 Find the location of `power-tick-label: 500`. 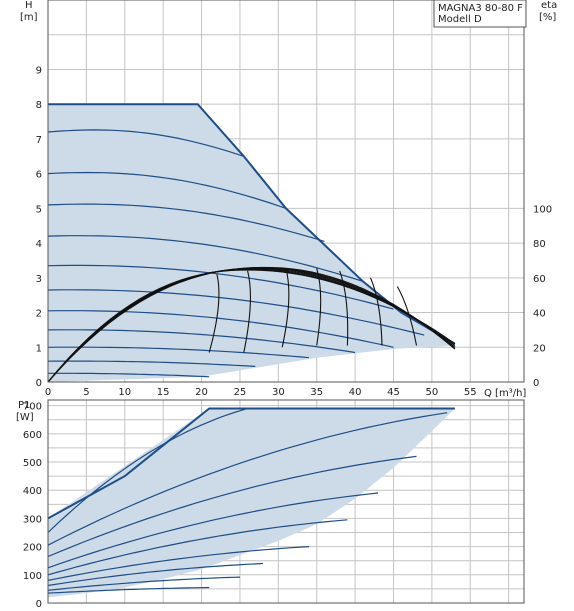

power-tick-label: 500 is located at coordinates (32, 463).